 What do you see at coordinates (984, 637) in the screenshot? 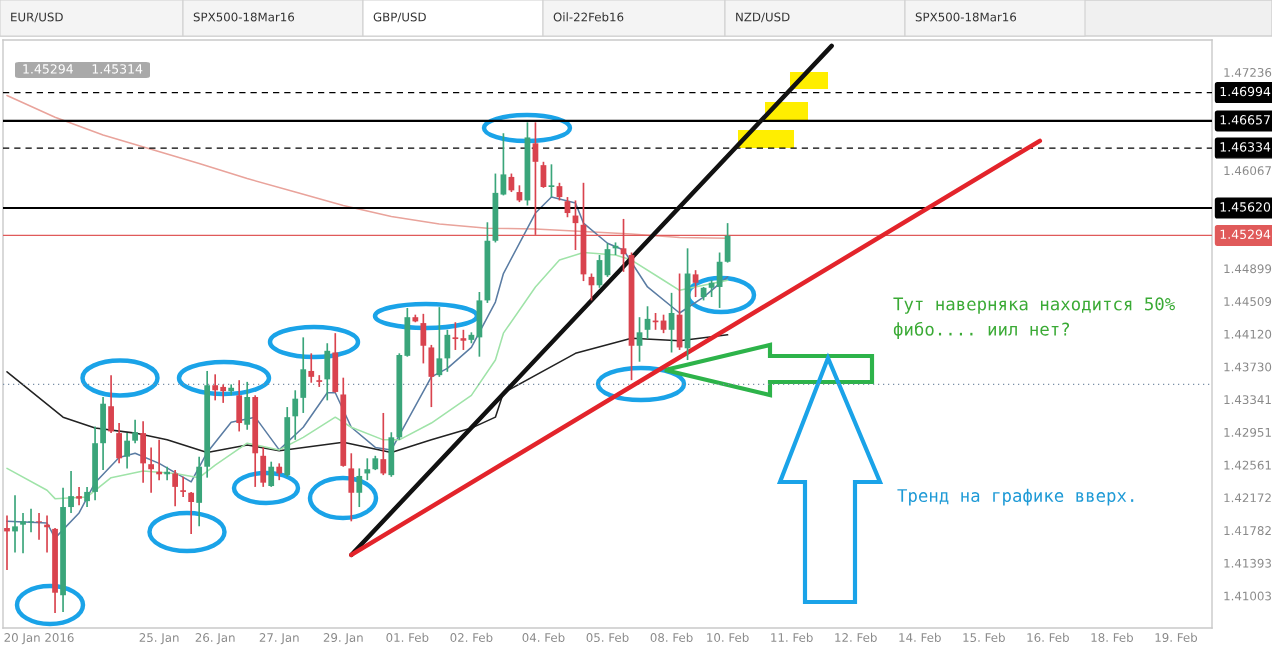
I see `x-tick-label: 15. Feb` at bounding box center [984, 637].